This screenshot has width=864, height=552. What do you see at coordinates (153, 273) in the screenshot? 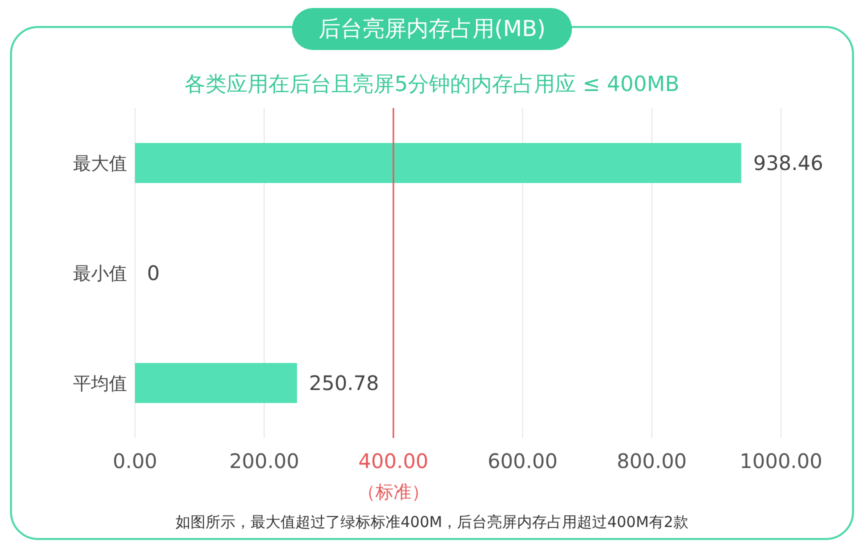
I see `data-label: 0` at bounding box center [153, 273].